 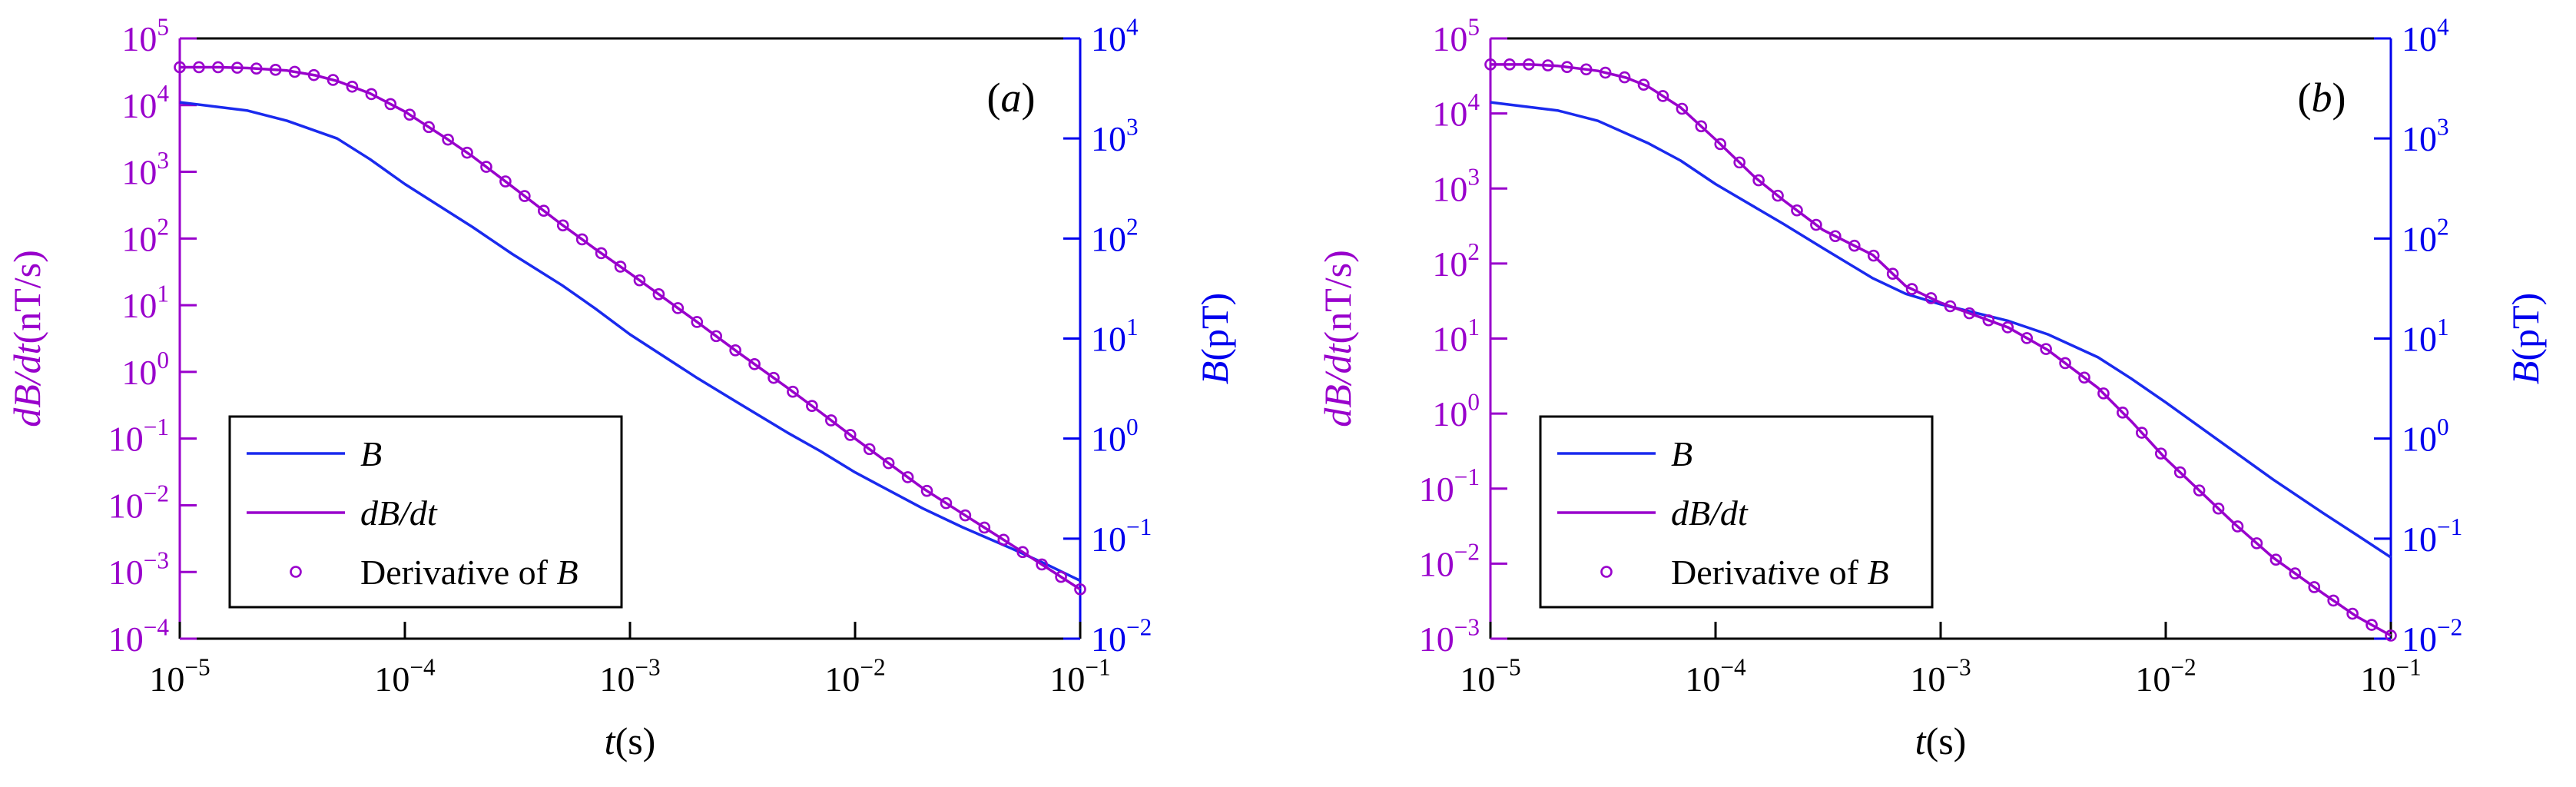 I want to click on right-y-tick-label: 10⁻², so click(x=2432, y=636).